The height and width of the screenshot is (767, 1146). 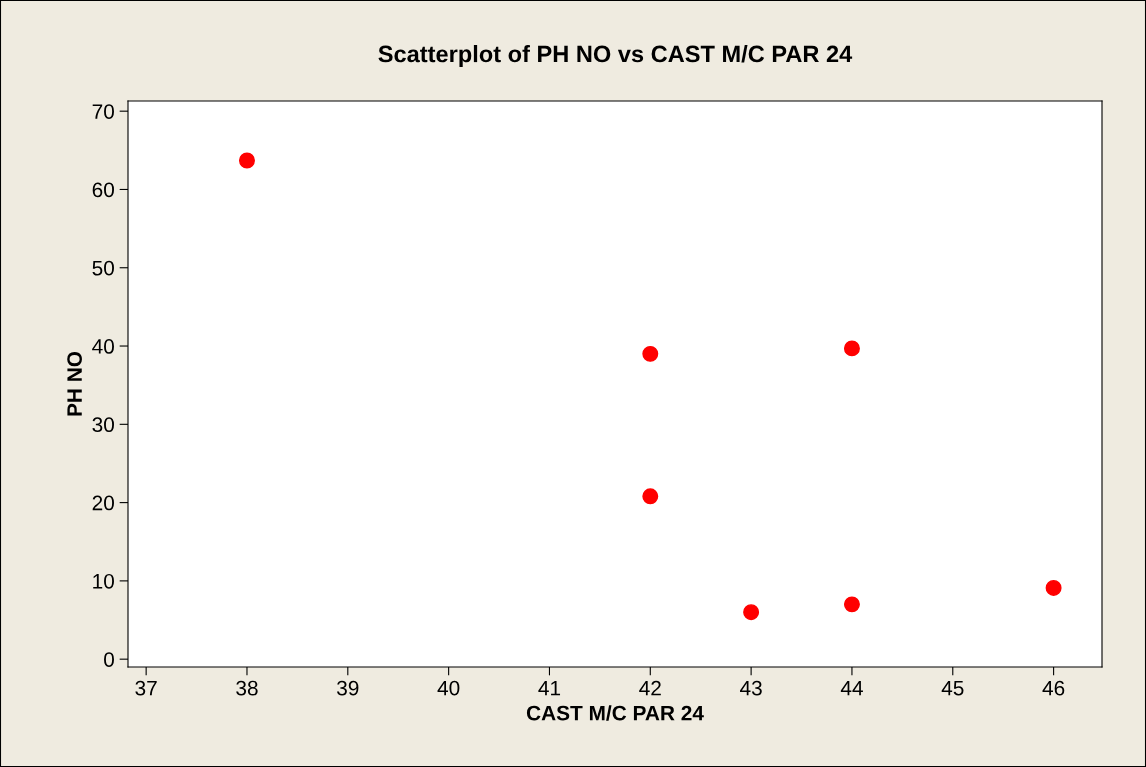 What do you see at coordinates (952, 688) in the screenshot?
I see `x-tick-label: 45` at bounding box center [952, 688].